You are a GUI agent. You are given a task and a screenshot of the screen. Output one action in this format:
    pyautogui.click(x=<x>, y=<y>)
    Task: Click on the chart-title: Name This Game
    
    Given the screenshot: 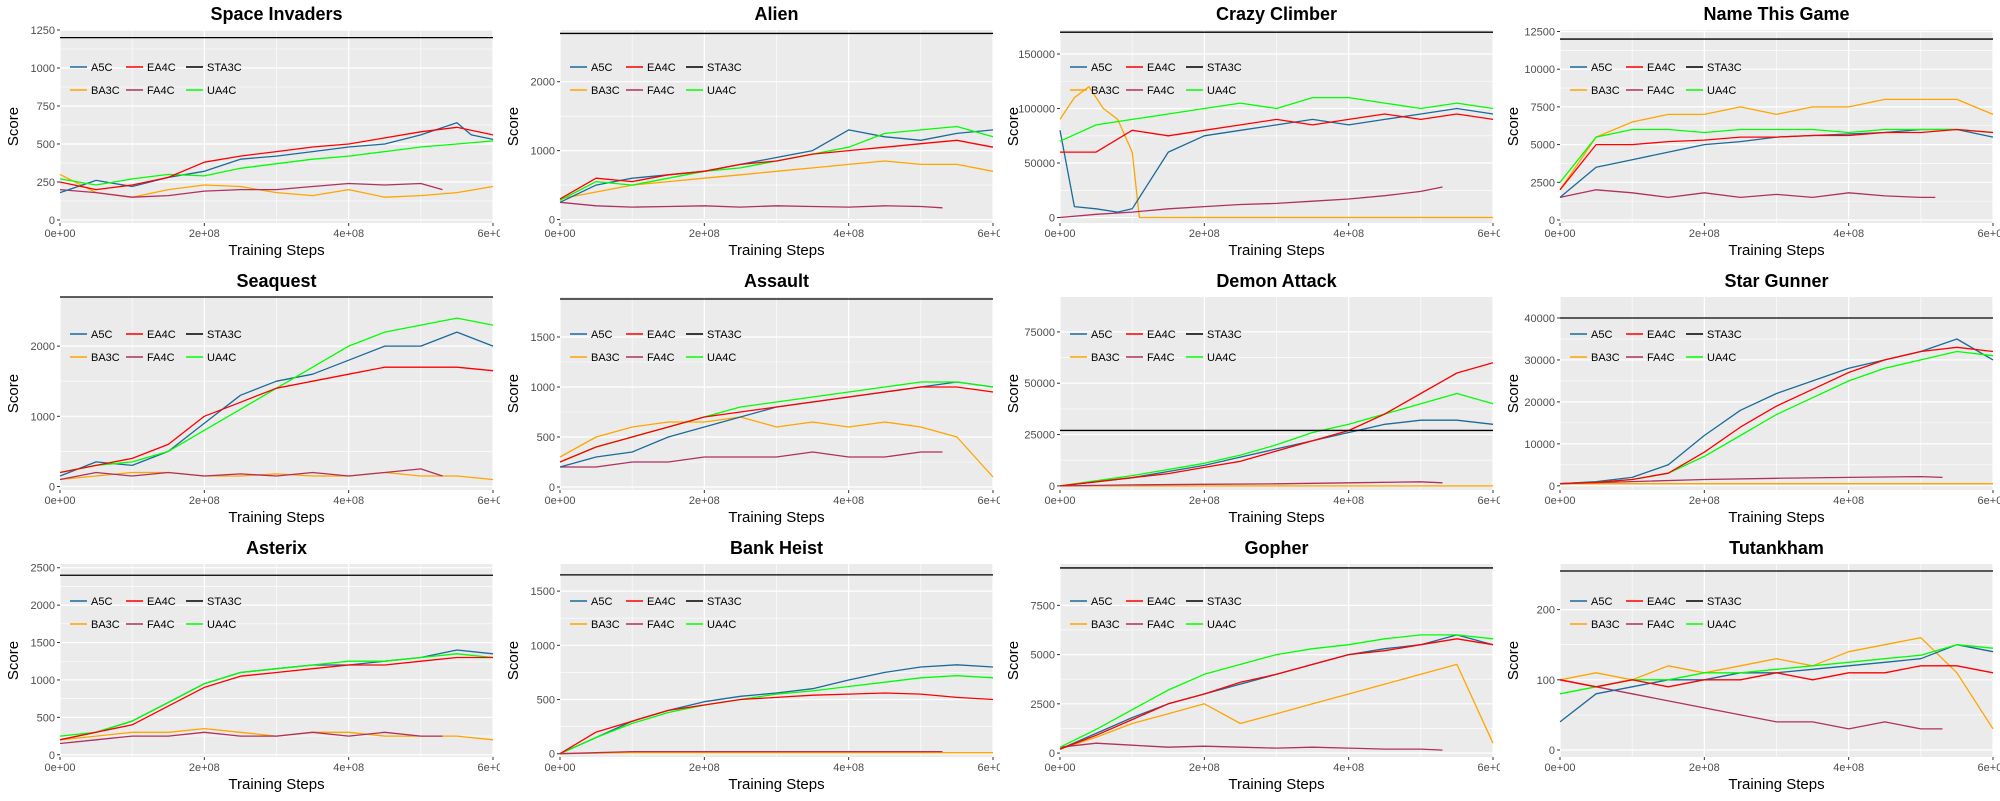 What is the action you would take?
    pyautogui.click(x=1776, y=14)
    